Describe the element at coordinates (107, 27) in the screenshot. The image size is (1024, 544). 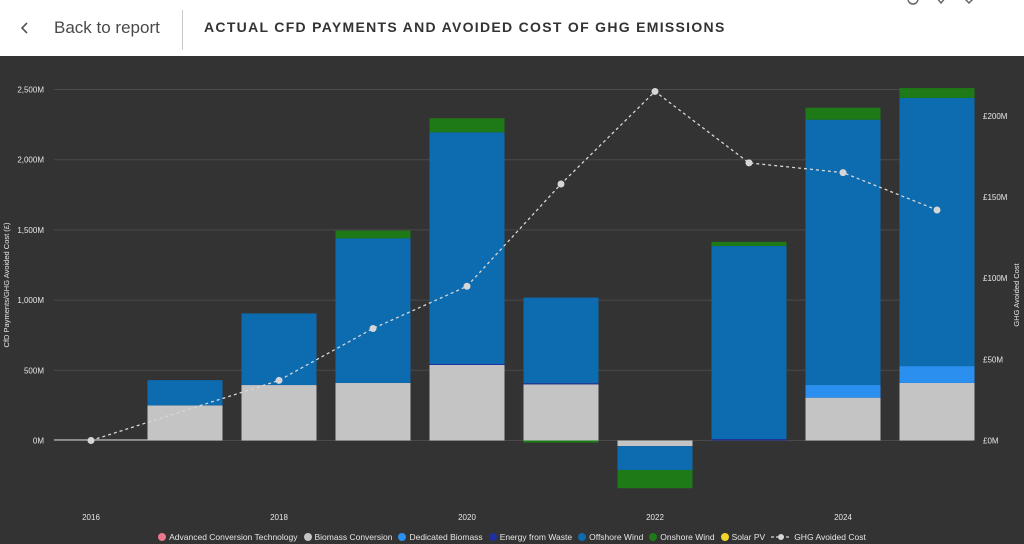
I see `back-label: Back to report` at that location.